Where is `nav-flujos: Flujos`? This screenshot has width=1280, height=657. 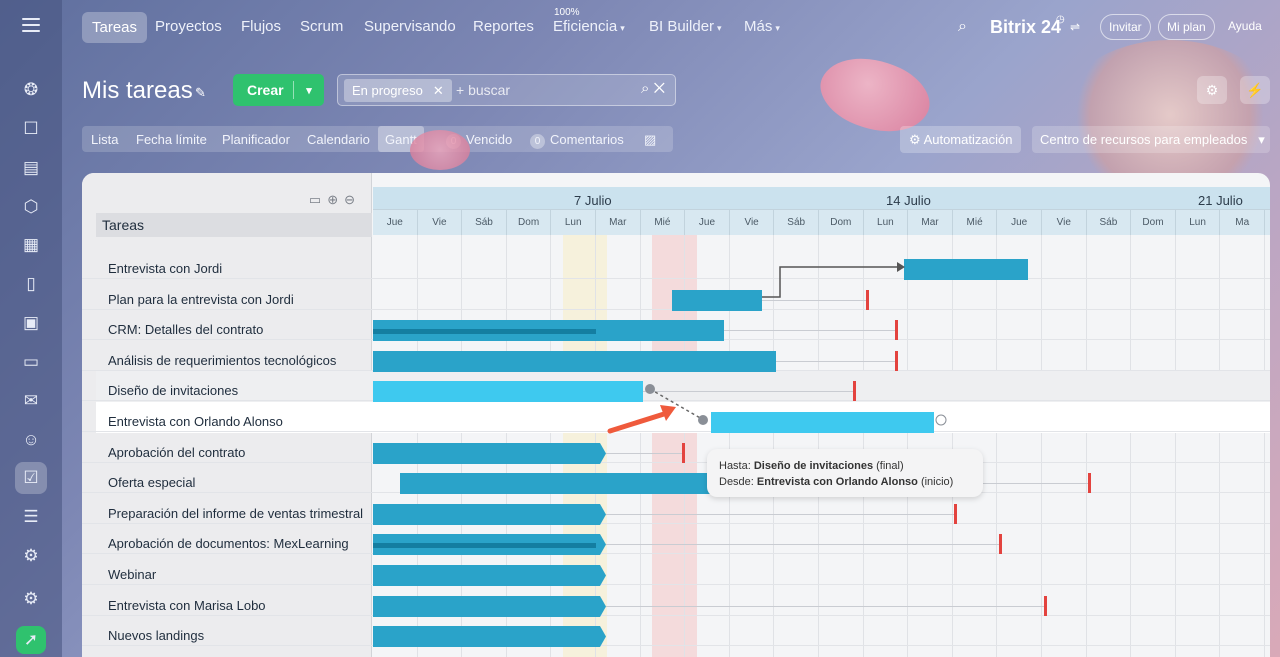 nav-flujos: Flujos is located at coordinates (261, 26).